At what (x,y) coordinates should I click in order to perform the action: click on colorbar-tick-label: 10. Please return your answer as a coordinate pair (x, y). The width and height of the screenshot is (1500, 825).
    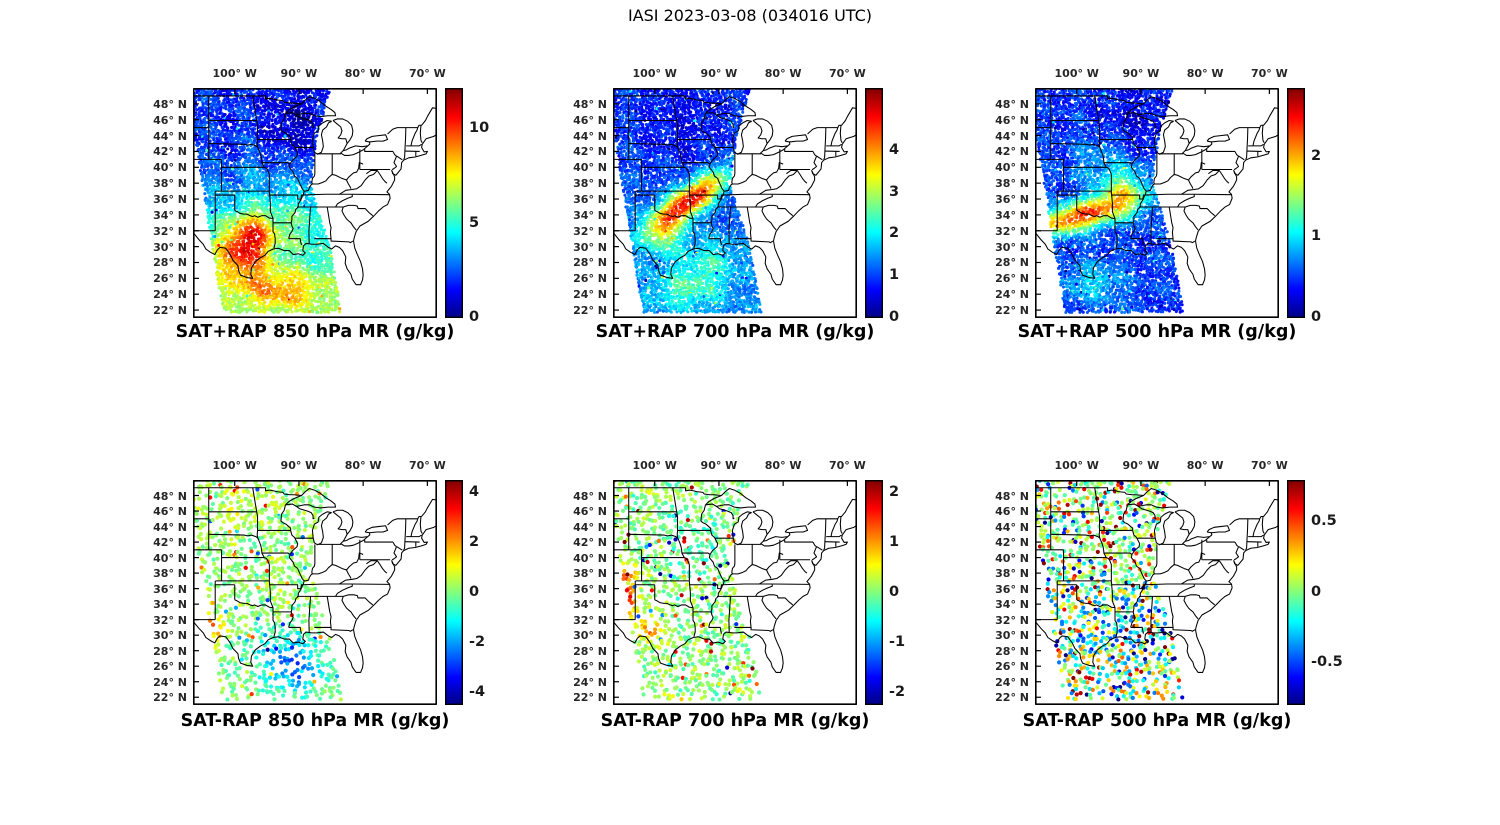
    Looking at the image, I should click on (479, 128).